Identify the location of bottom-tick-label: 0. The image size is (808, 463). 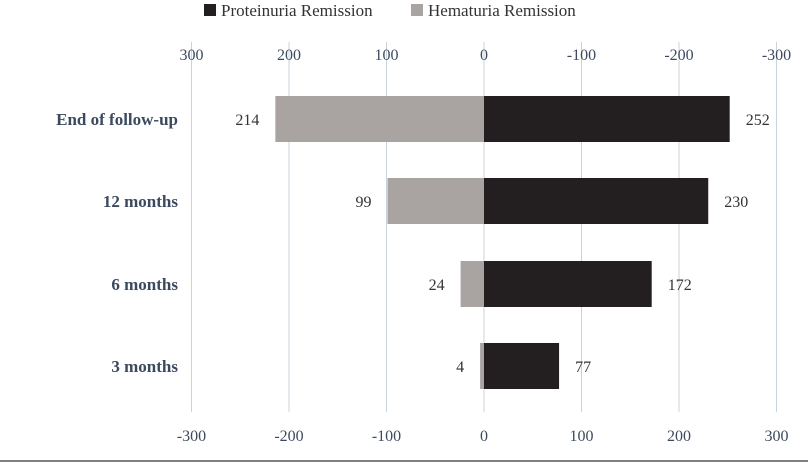
(484, 436).